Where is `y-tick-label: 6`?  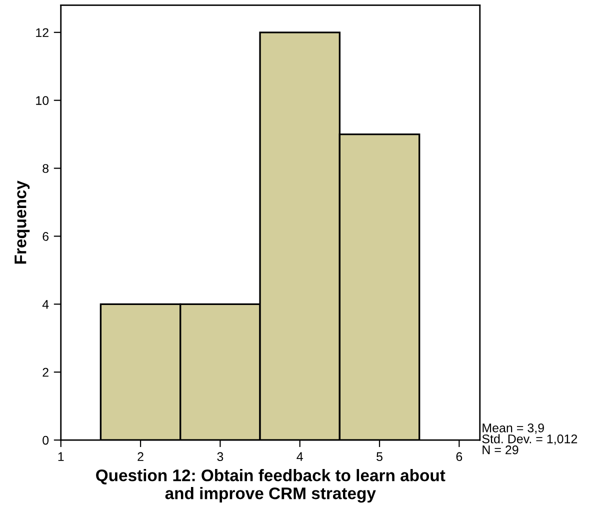 y-tick-label: 6 is located at coordinates (45, 236).